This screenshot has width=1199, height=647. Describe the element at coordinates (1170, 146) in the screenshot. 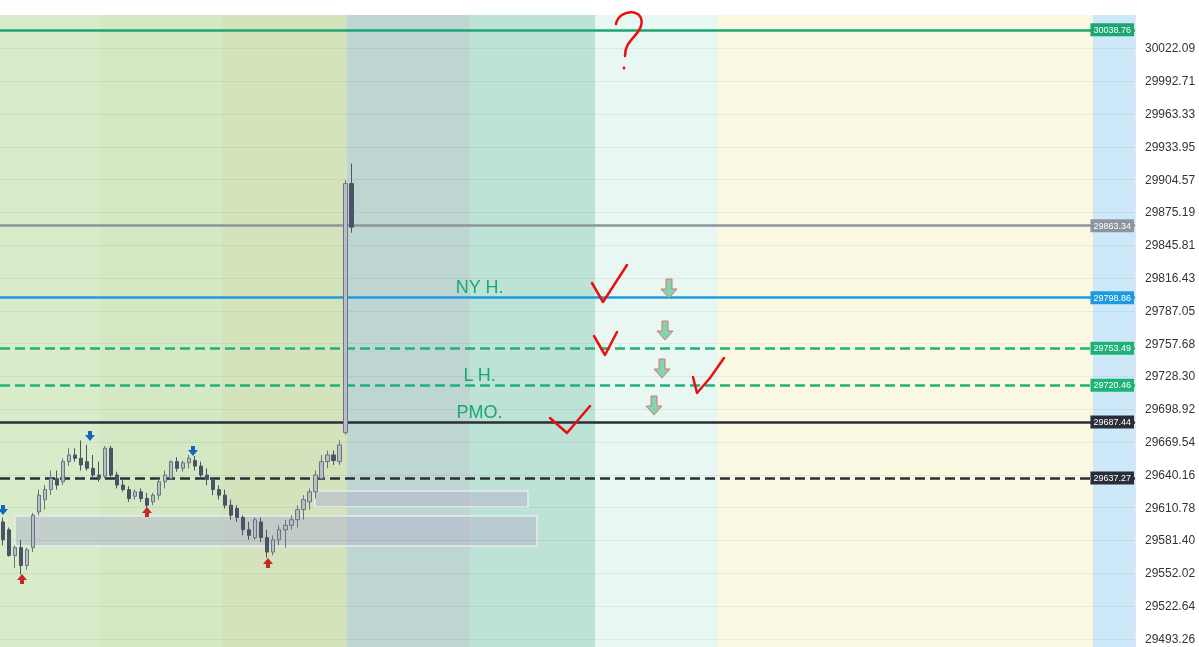

I see `y-tick-label: 29933.95` at that location.